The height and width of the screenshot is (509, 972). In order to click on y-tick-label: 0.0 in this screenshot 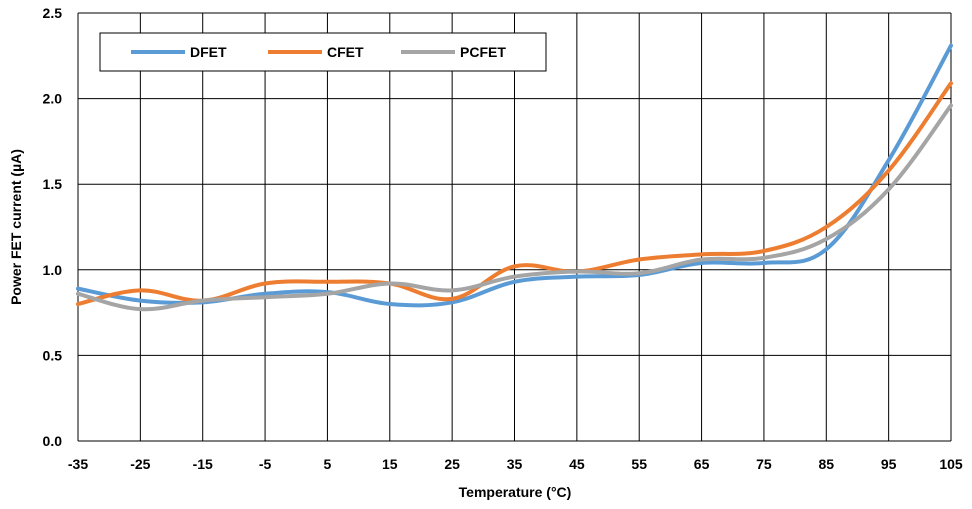, I will do `click(53, 441)`.